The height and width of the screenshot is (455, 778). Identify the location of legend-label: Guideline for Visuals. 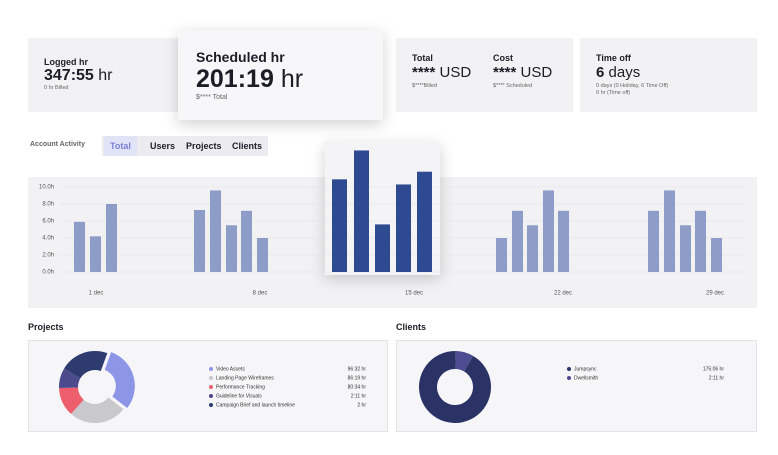
(239, 396).